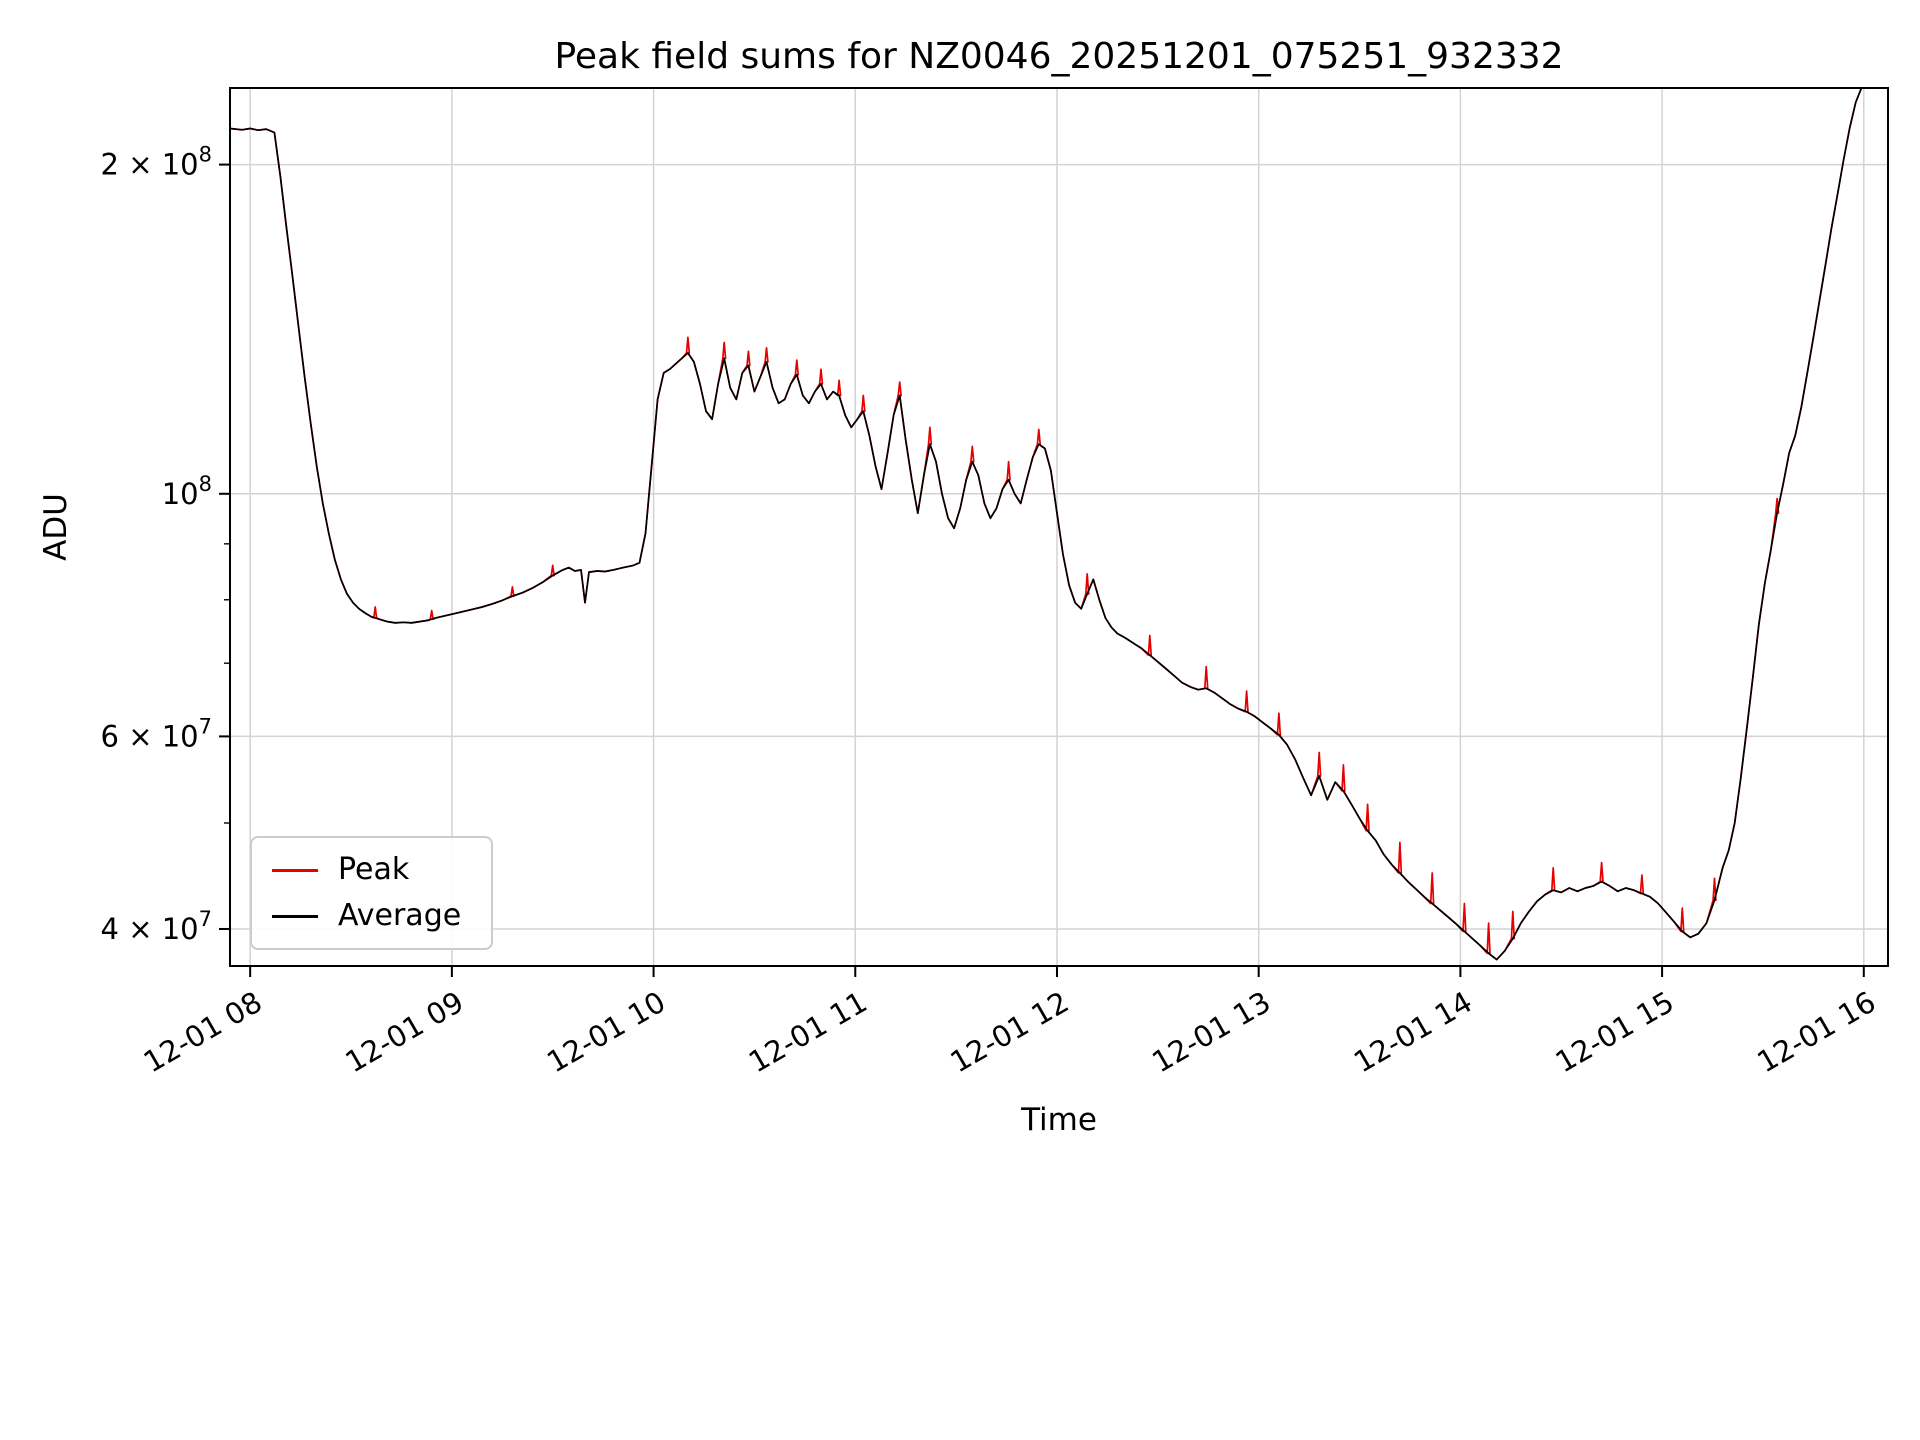 Image resolution: width=1920 pixels, height=1440 pixels. What do you see at coordinates (1058, 1120) in the screenshot?
I see `x-axis-label: Time` at bounding box center [1058, 1120].